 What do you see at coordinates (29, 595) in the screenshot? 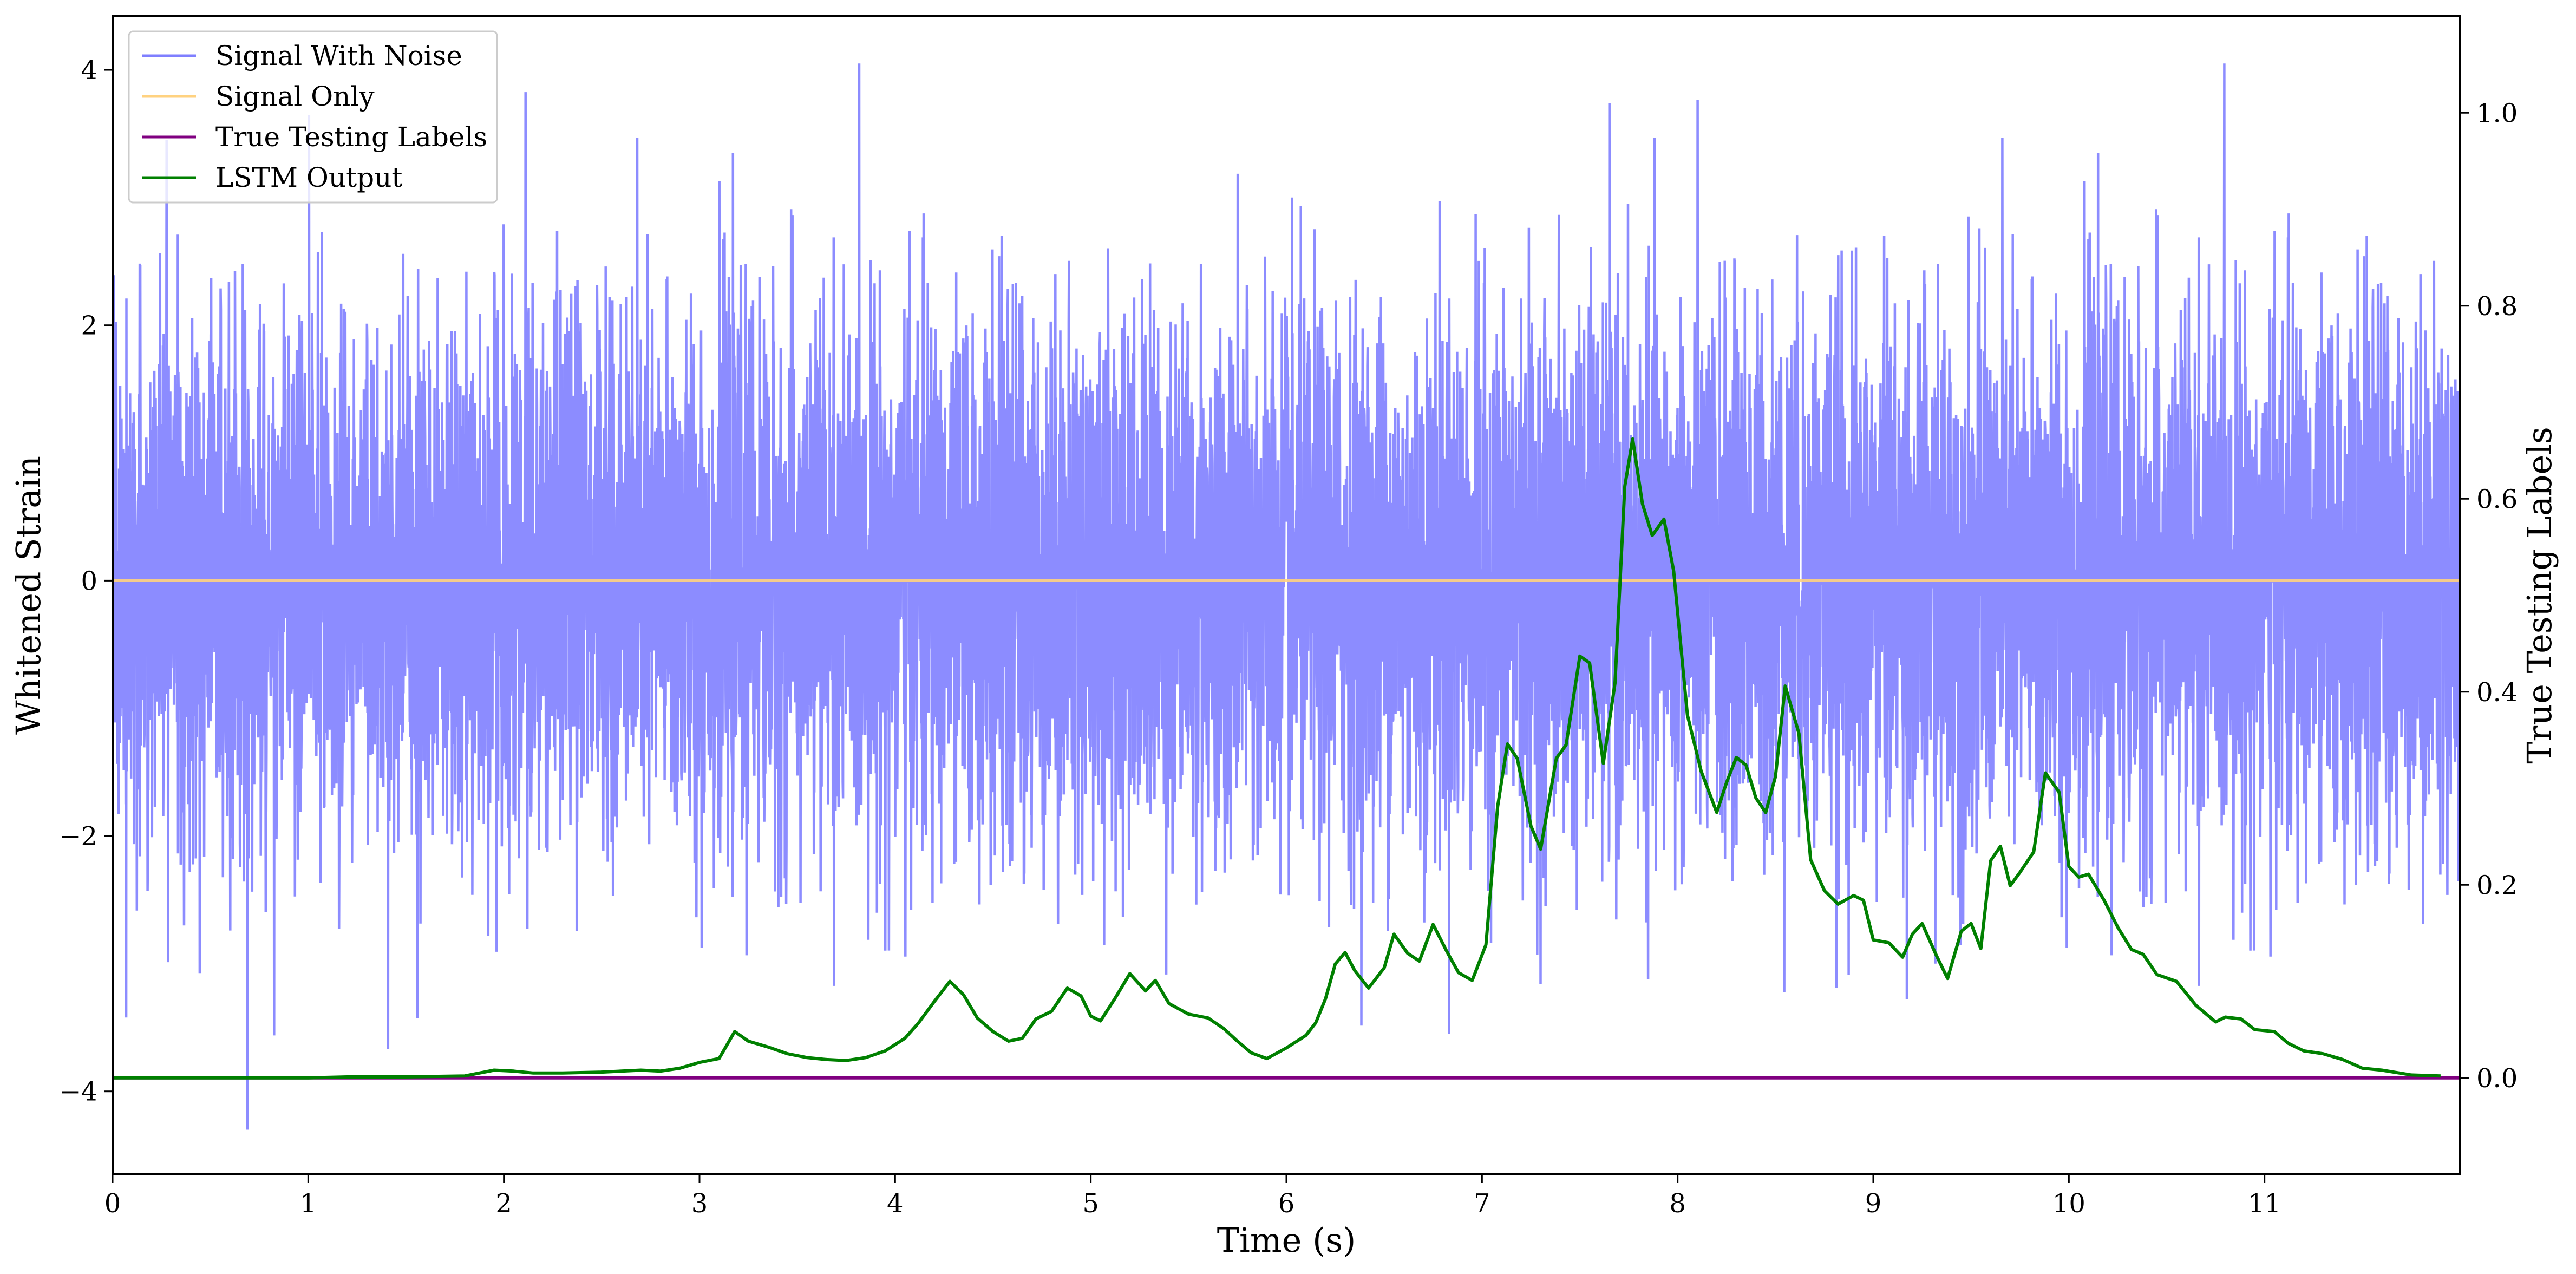
I see `y-axis-left-title: Whitened Strain` at bounding box center [29, 595].